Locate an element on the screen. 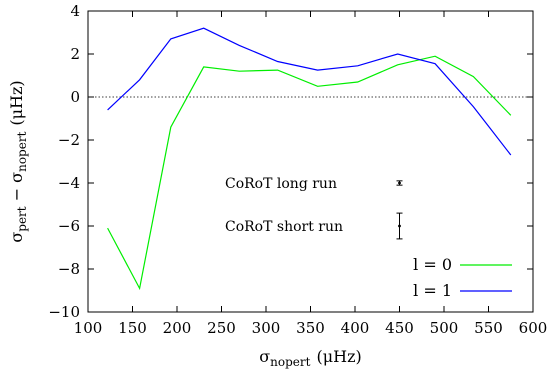  y-tick-label: −2 is located at coordinates (69, 140).